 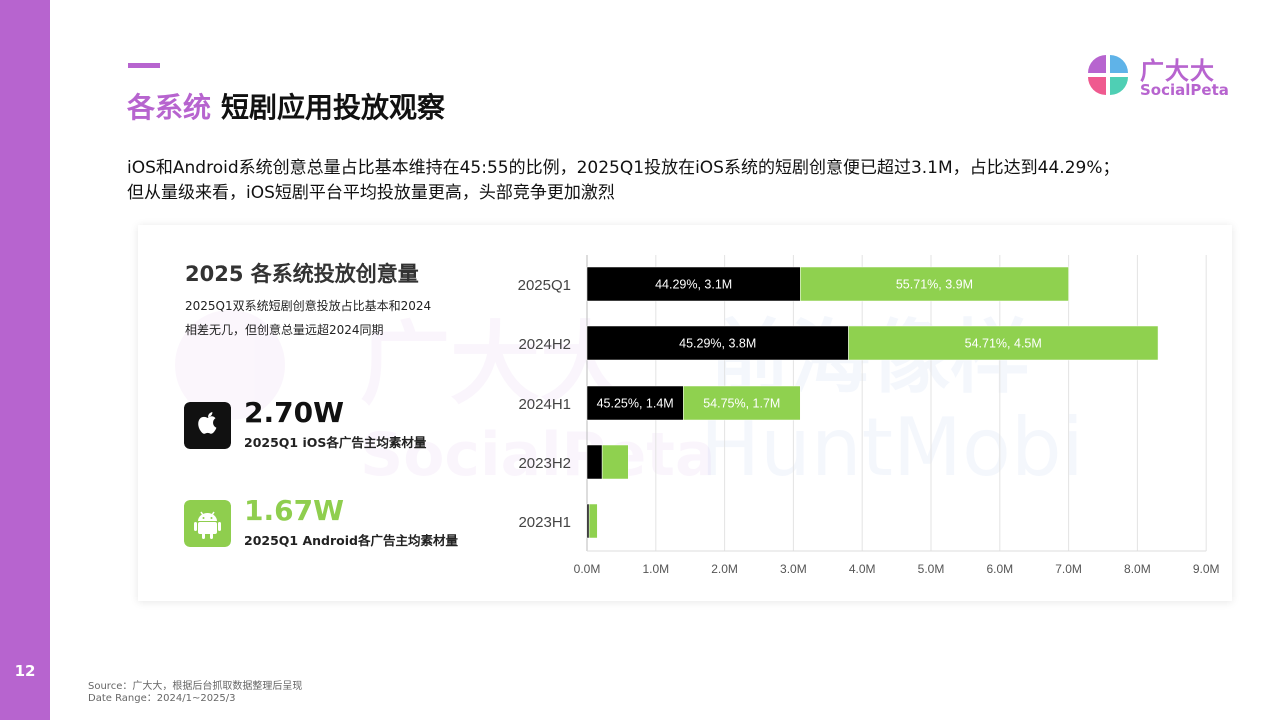 What do you see at coordinates (544, 404) in the screenshot?
I see `category-label: 2024H1` at bounding box center [544, 404].